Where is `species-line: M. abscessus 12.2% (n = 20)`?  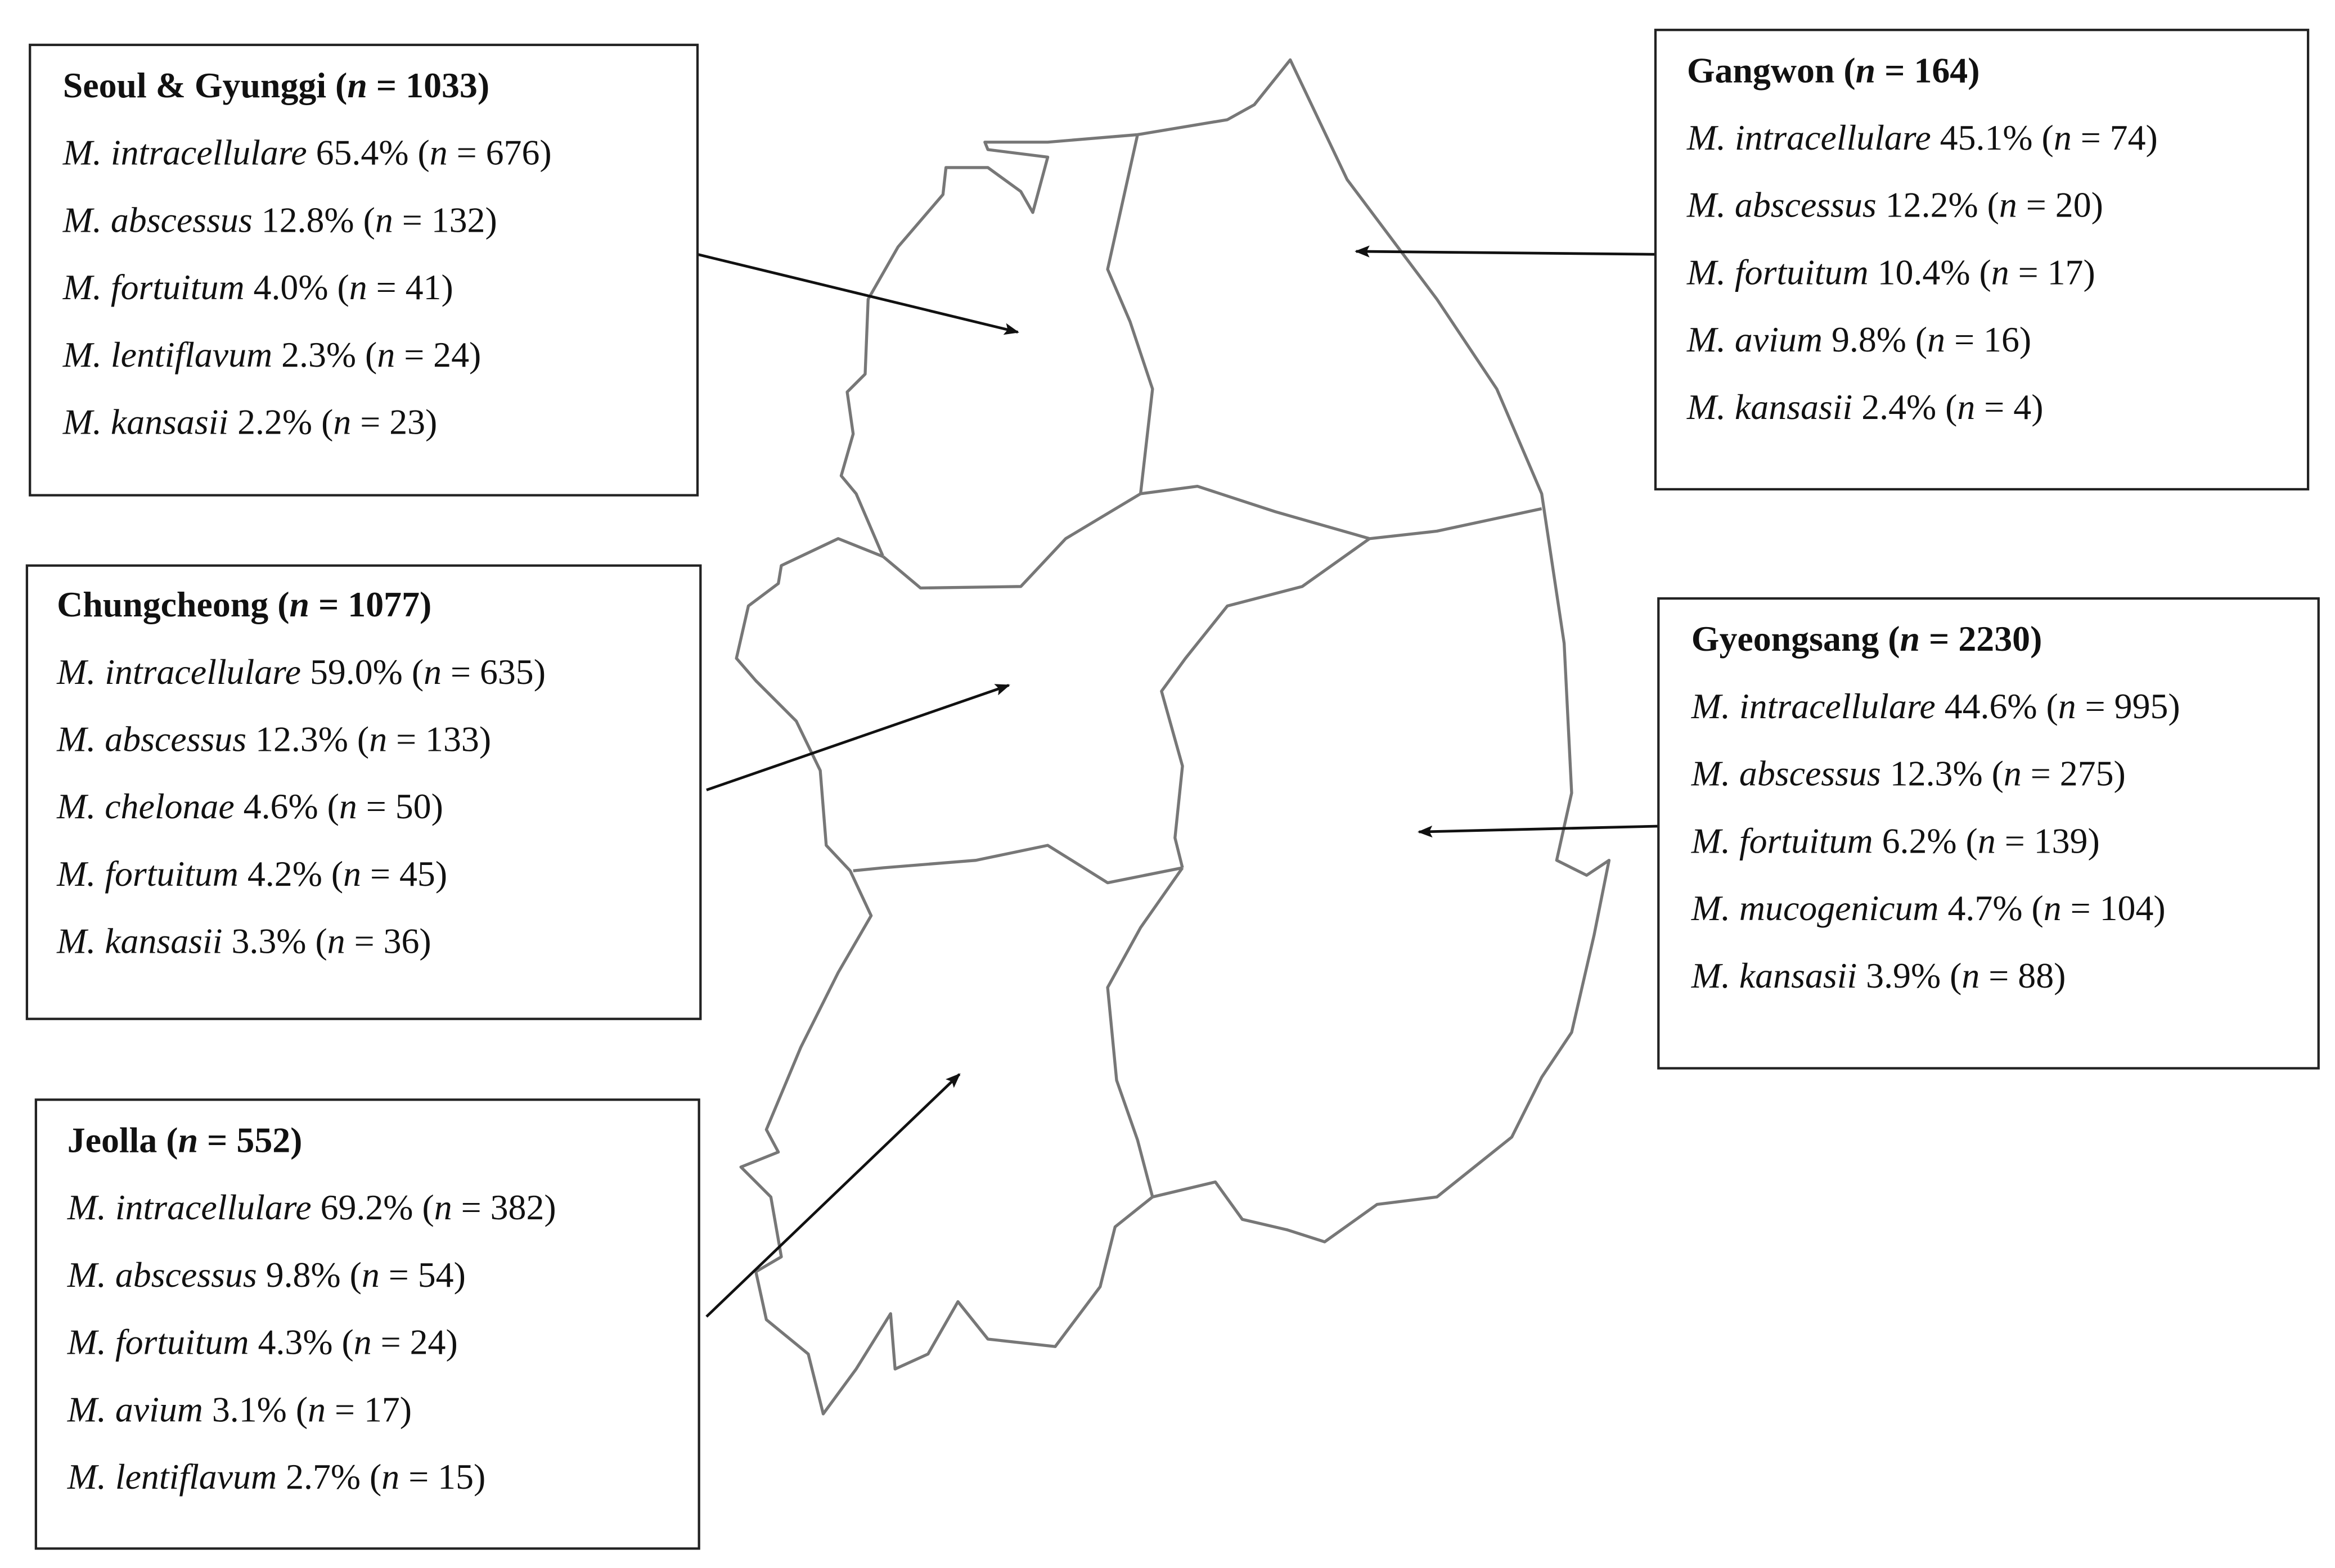
species-line: M. abscessus 12.2% (n = 20) is located at coordinates (1895, 205).